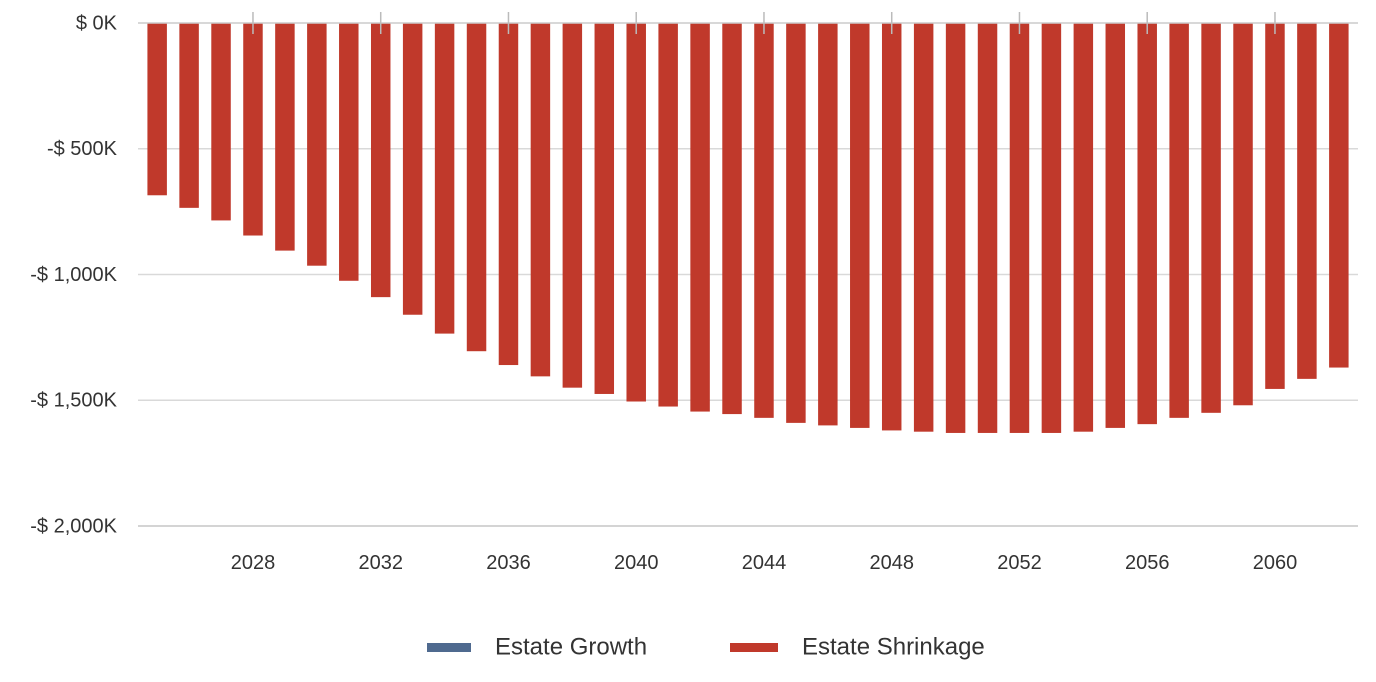  Describe the element at coordinates (253, 563) in the screenshot. I see `x-tick-label: 2028` at that location.